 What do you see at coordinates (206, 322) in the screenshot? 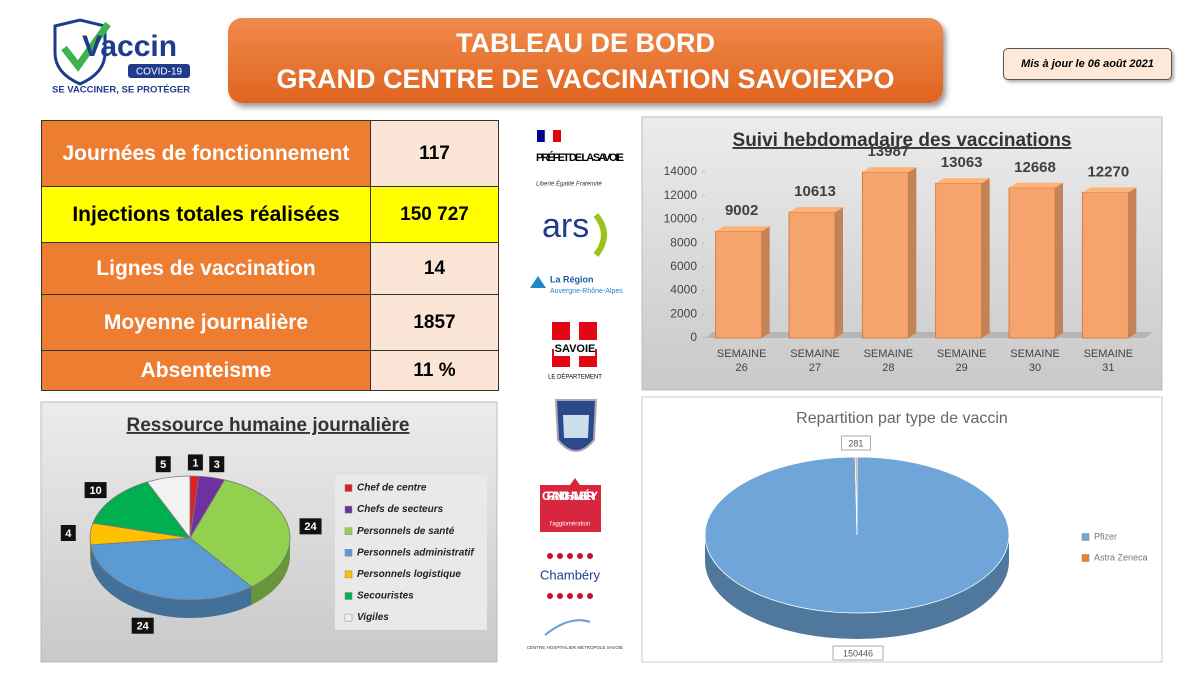
I see `row-label: Moyenne journalière` at bounding box center [206, 322].